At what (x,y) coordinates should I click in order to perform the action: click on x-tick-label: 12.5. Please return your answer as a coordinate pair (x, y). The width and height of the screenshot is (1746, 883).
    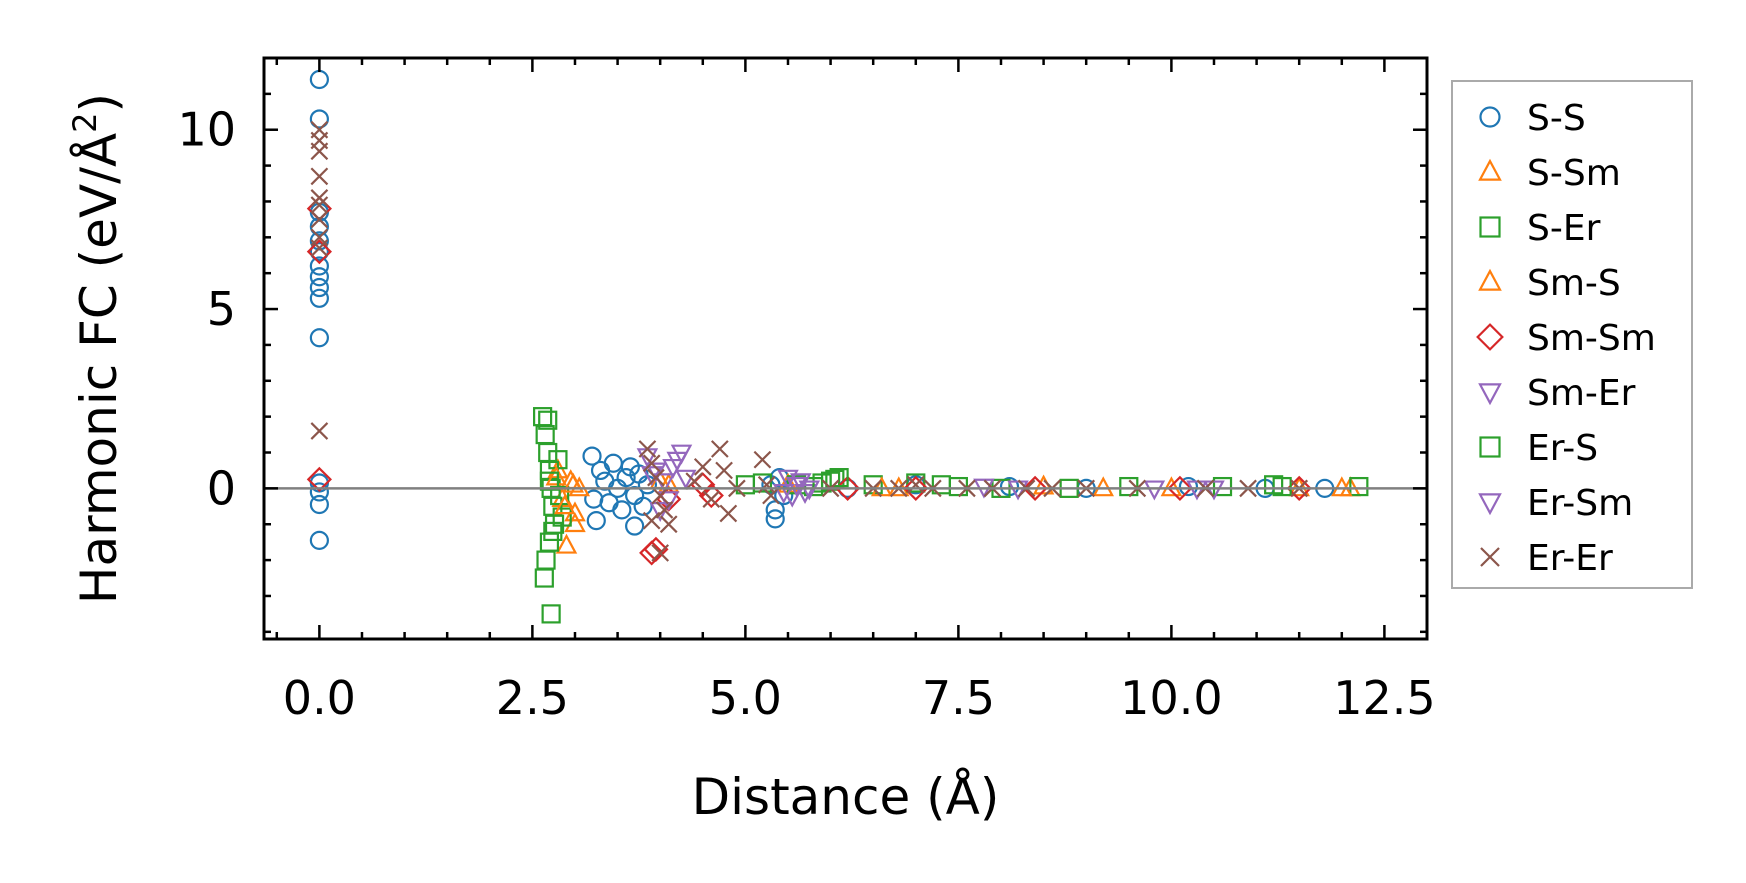
    Looking at the image, I should click on (1384, 698).